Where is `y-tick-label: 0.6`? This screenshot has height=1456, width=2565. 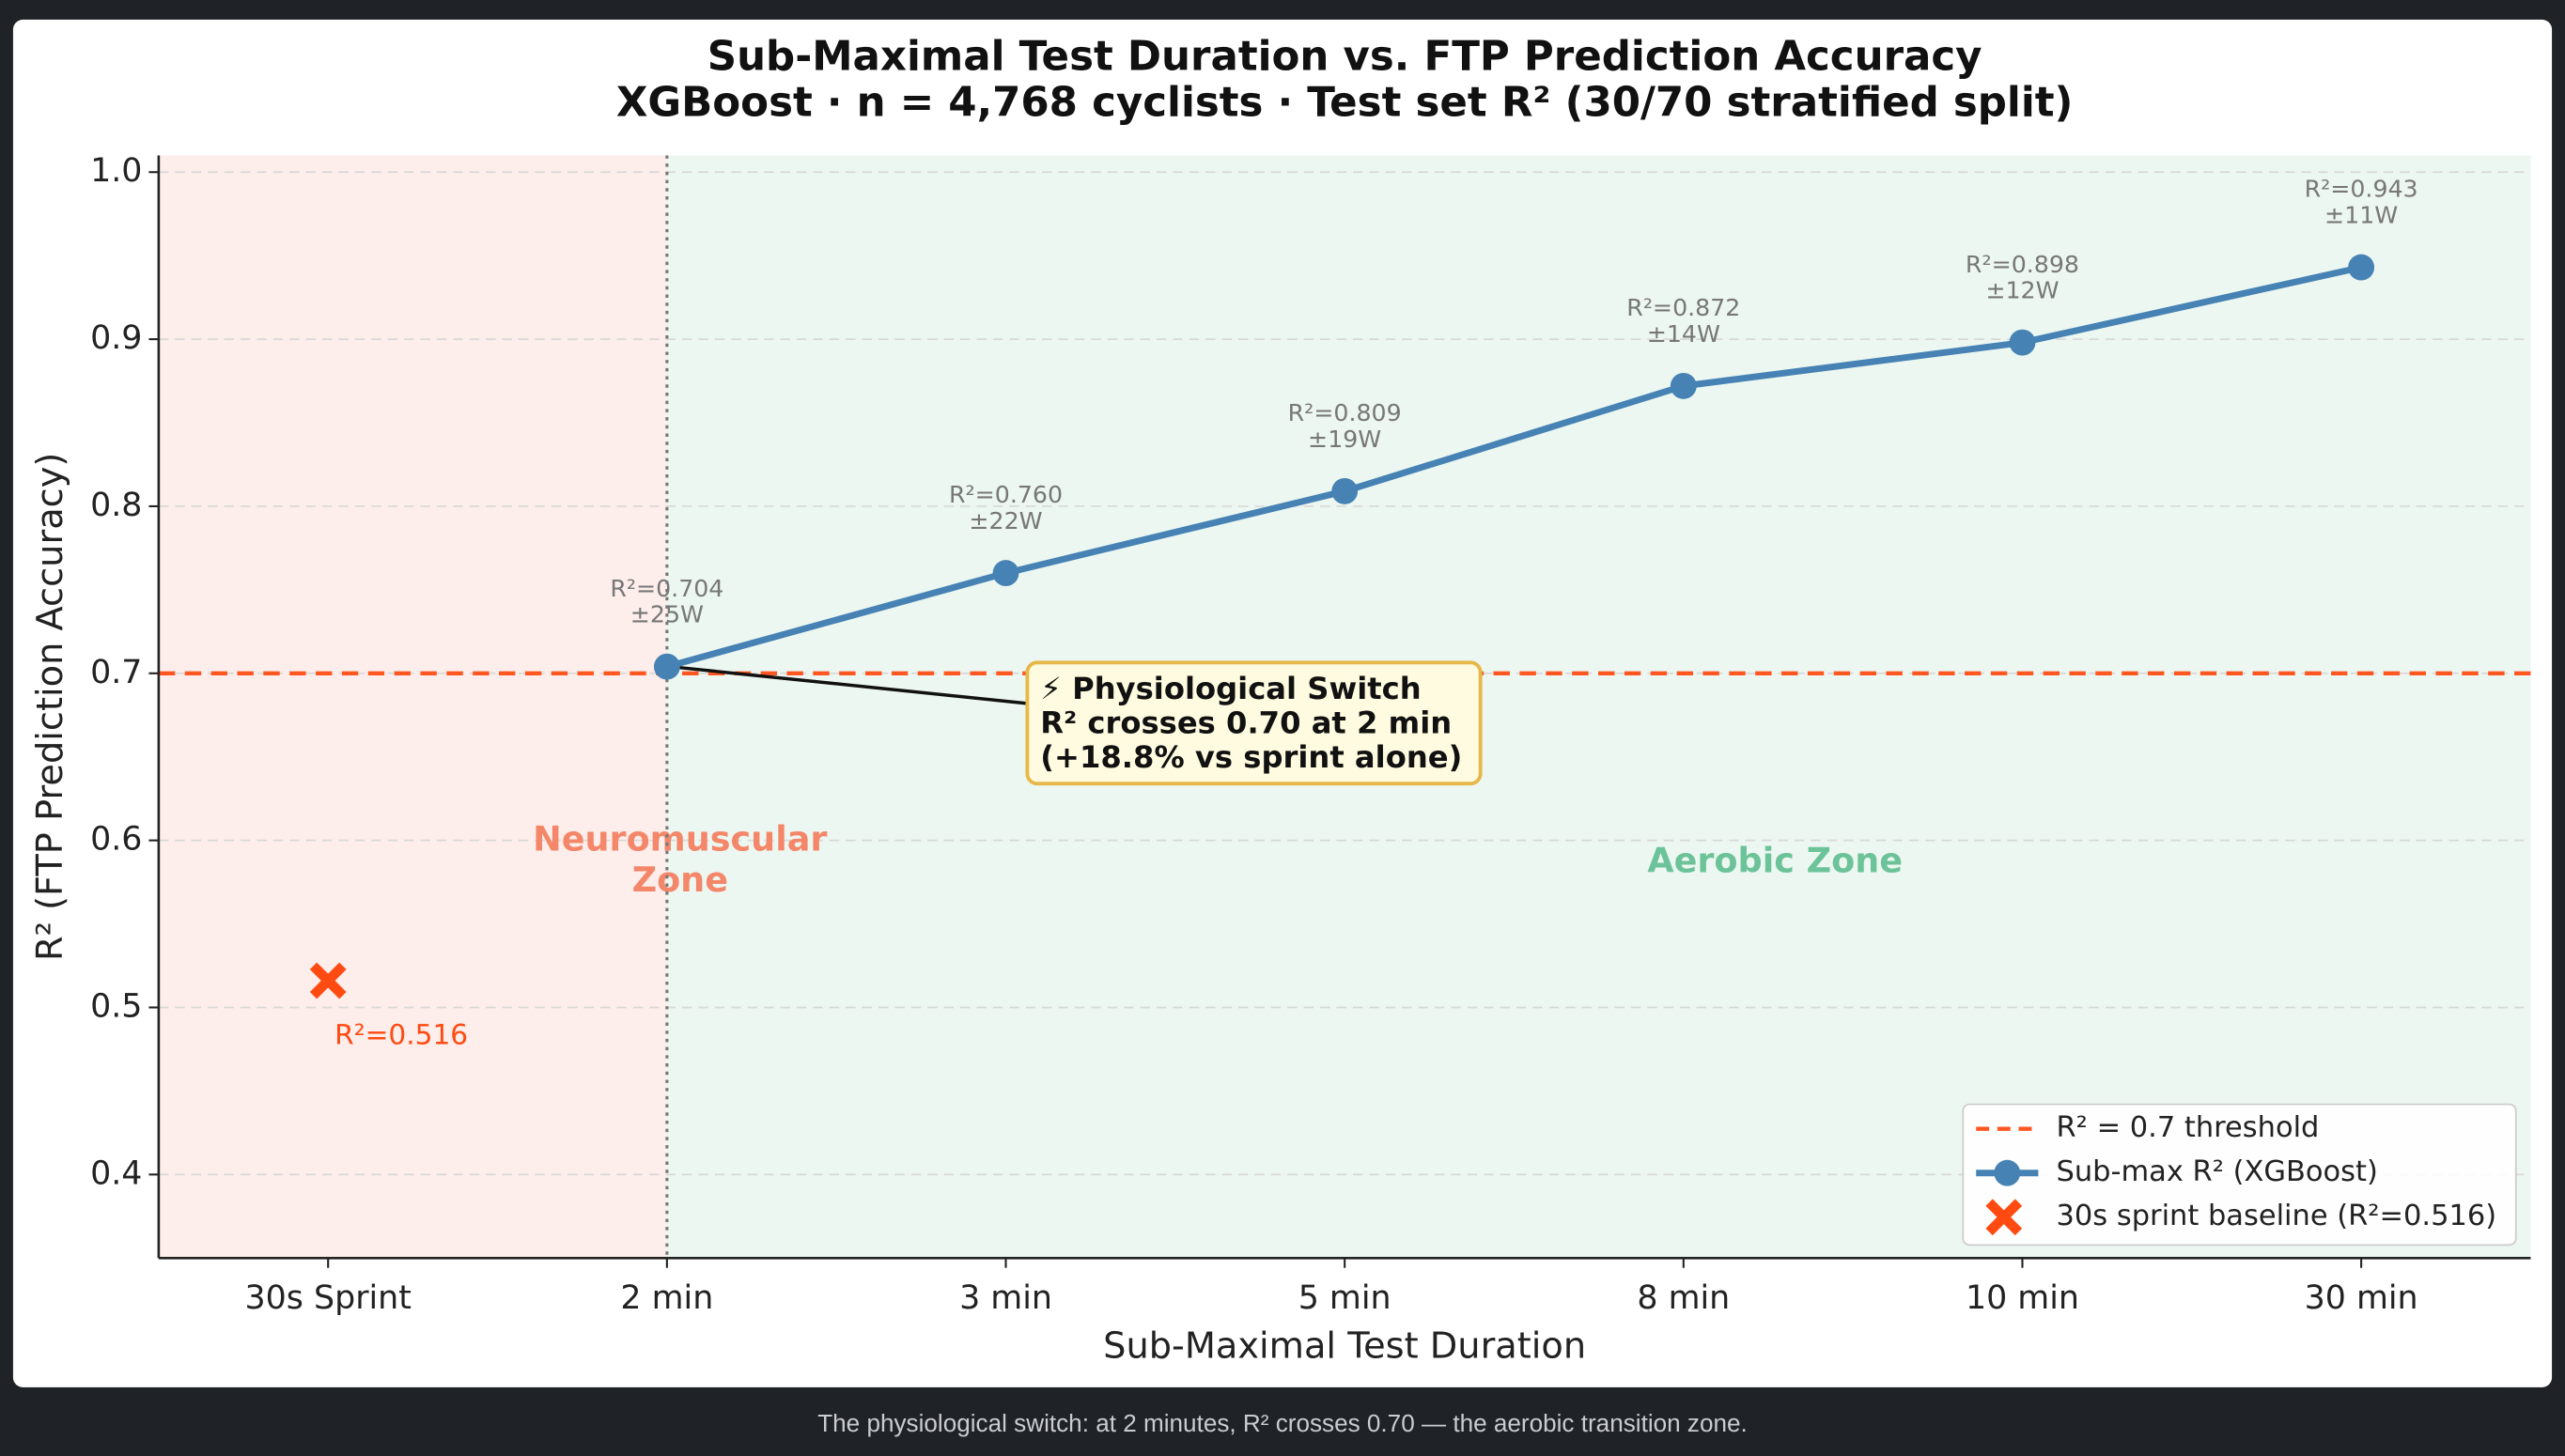
y-tick-label: 0.6 is located at coordinates (116, 840).